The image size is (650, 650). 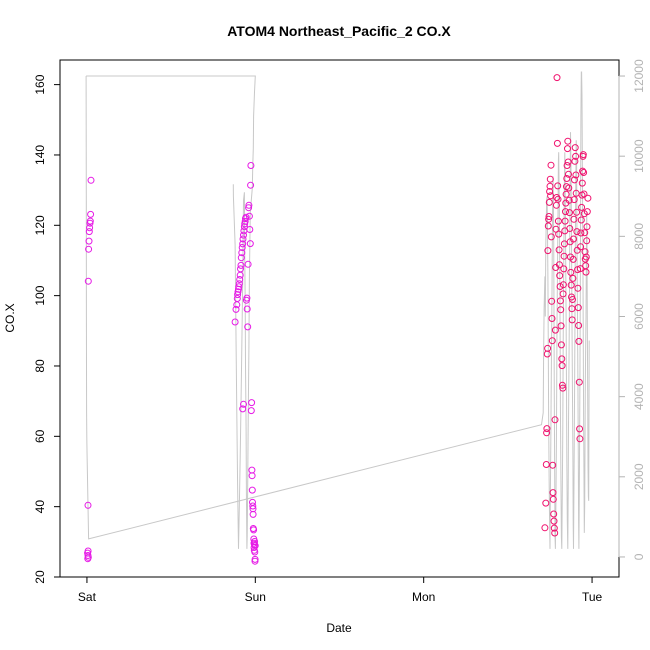 What do you see at coordinates (340, 590) in the screenshot?
I see `x-axis: Sat Sun Mon Tue` at bounding box center [340, 590].